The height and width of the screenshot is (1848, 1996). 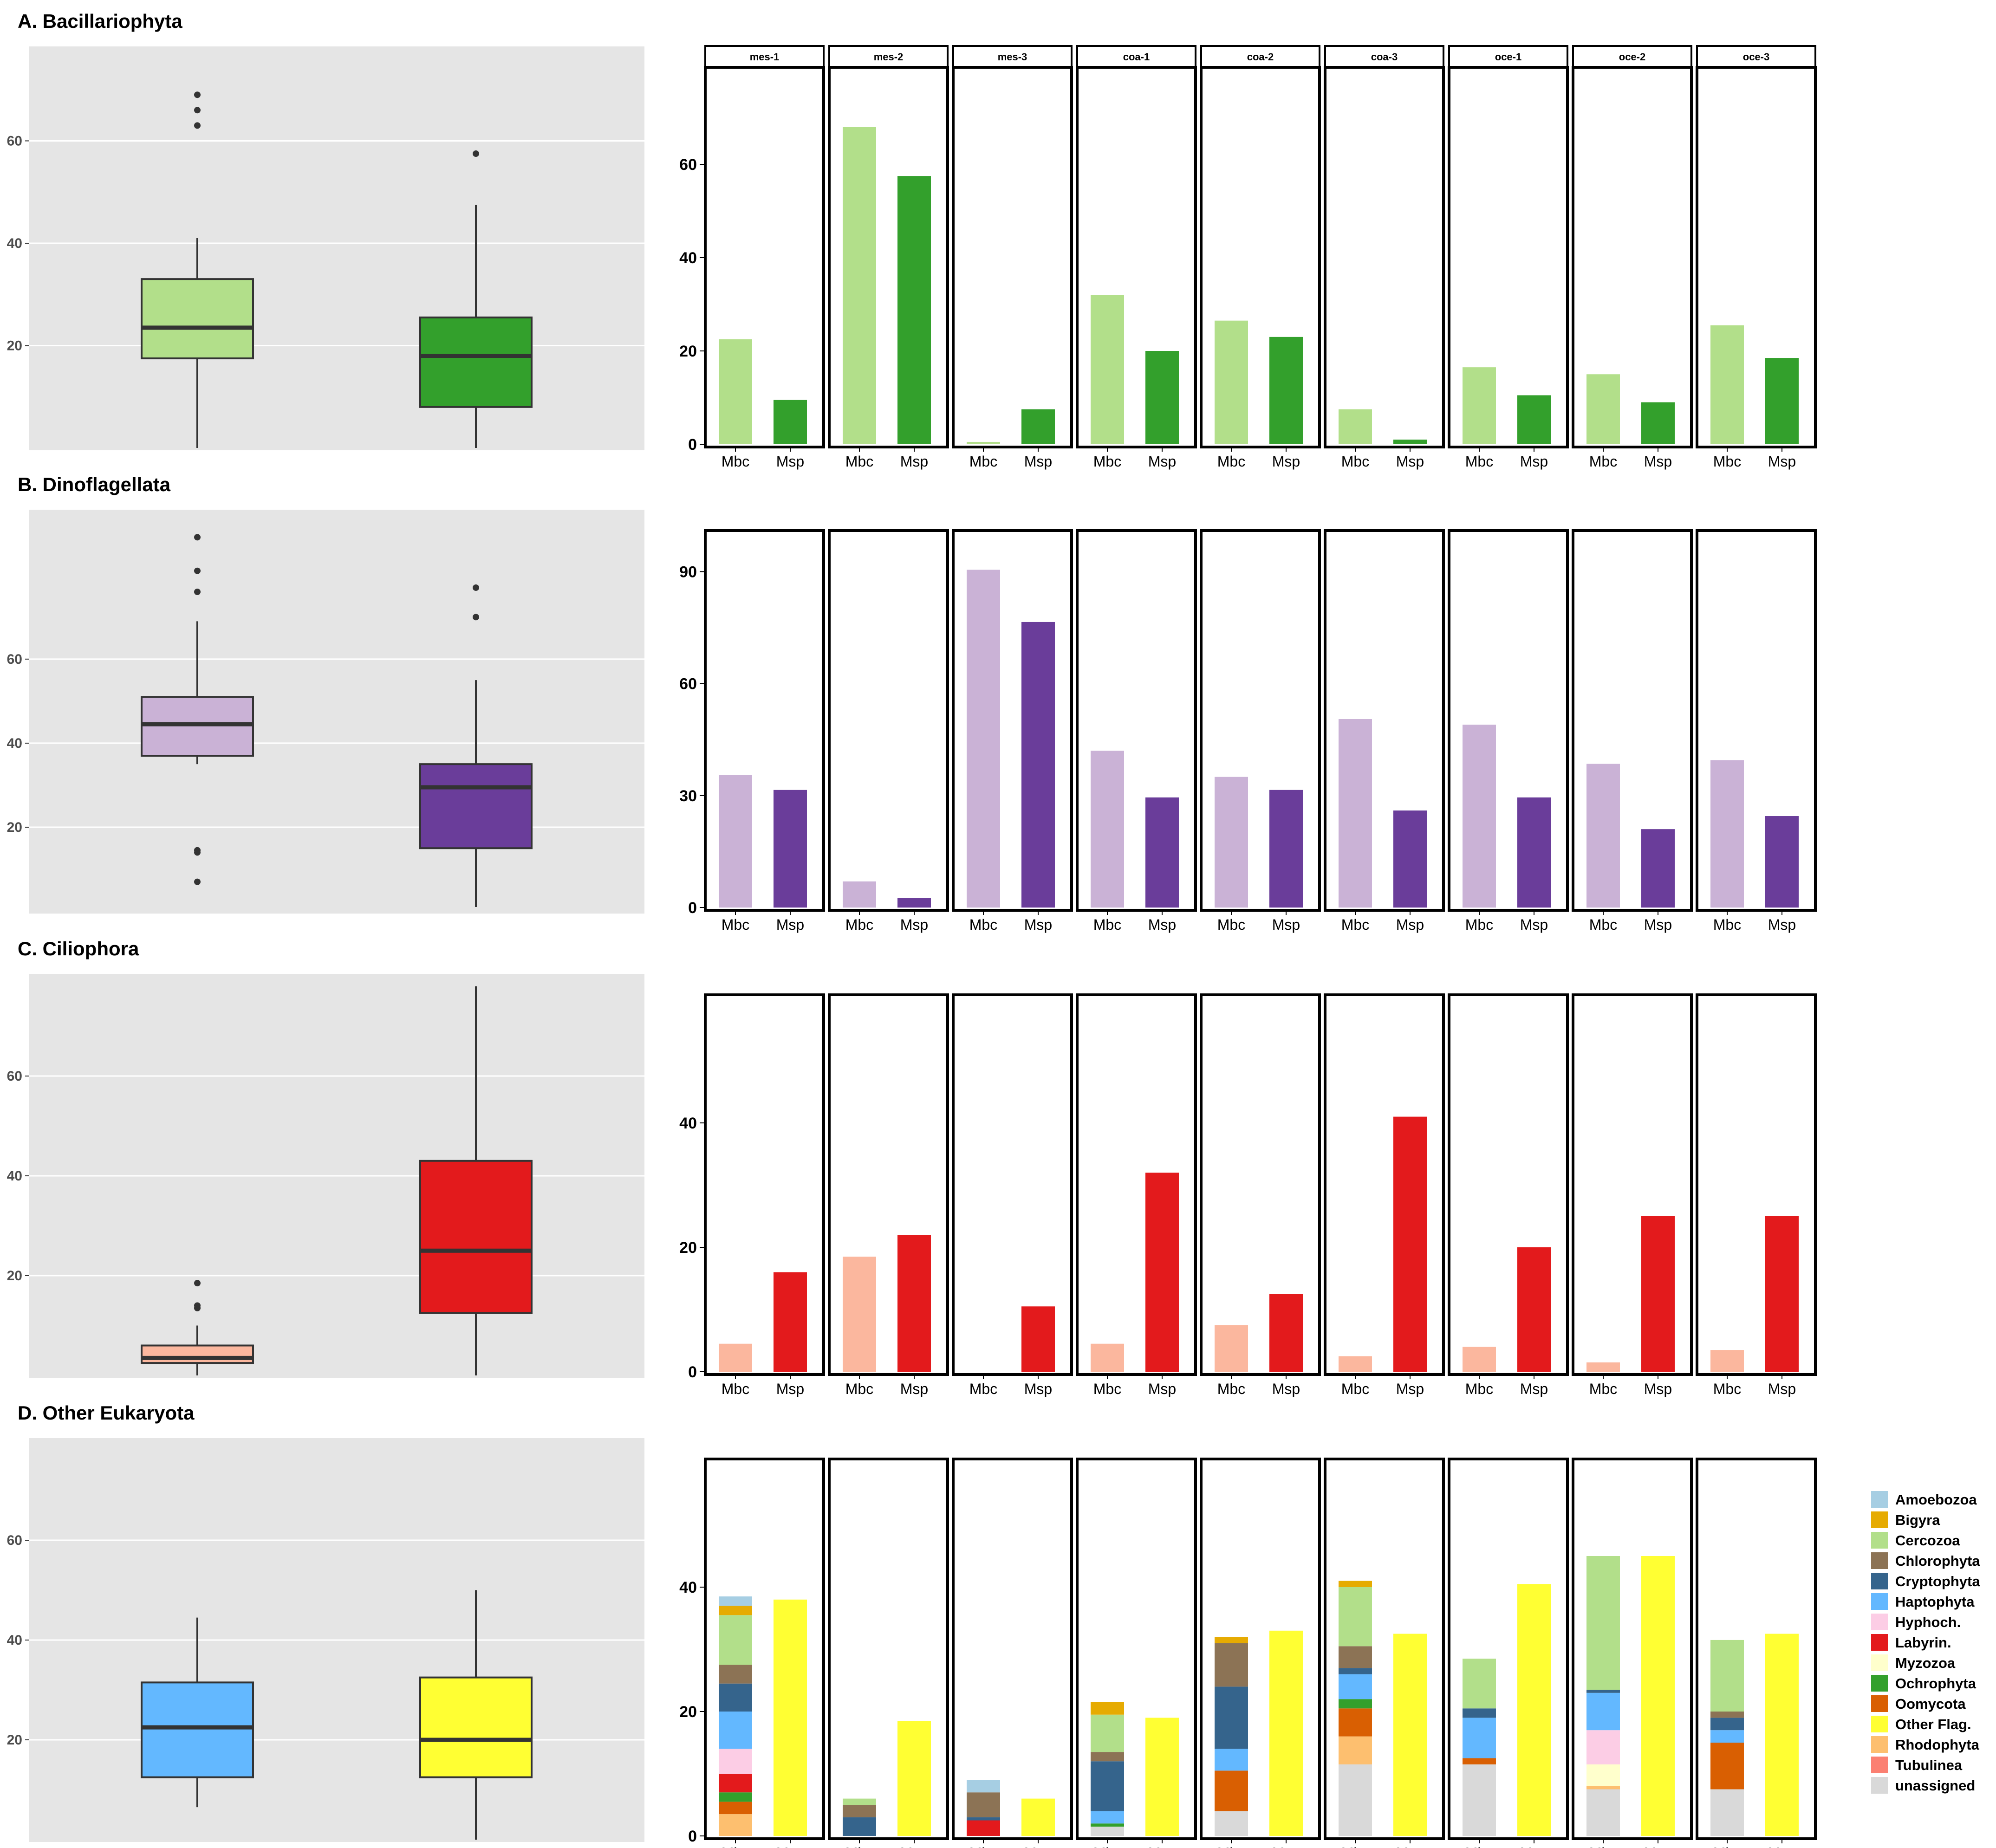 I want to click on facet-strip-label: oce-3, so click(x=1756, y=57).